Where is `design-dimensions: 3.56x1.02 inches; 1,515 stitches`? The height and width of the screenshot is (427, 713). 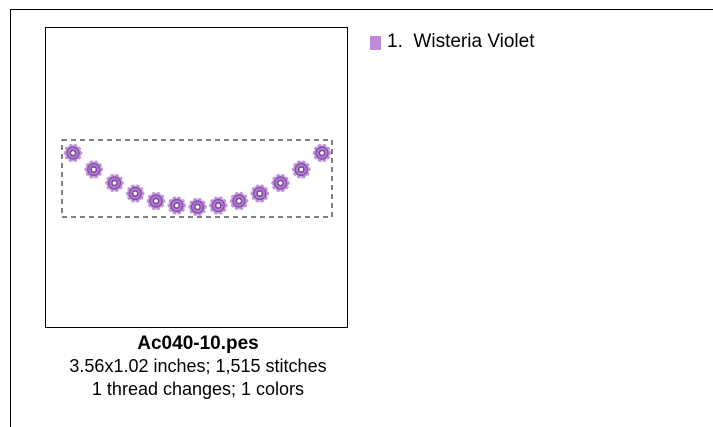
design-dimensions: 3.56x1.02 inches; 1,515 stitches is located at coordinates (198, 366).